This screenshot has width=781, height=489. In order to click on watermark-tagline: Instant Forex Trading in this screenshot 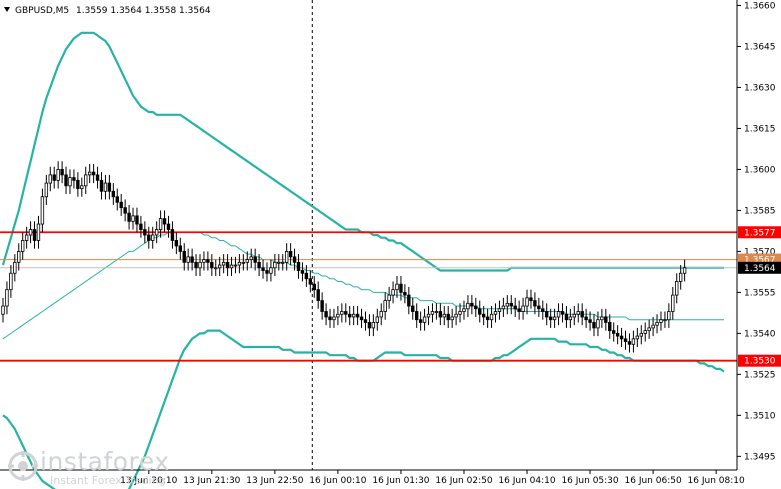, I will do `click(108, 480)`.